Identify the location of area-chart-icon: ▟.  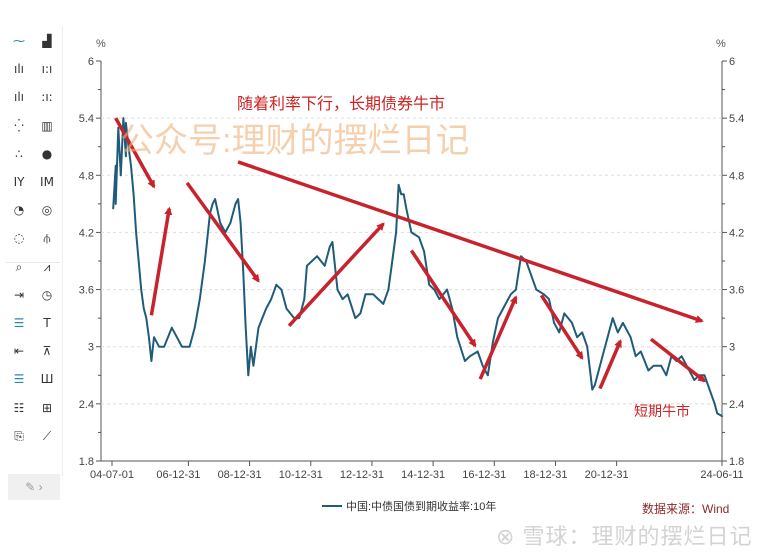
(47, 41).